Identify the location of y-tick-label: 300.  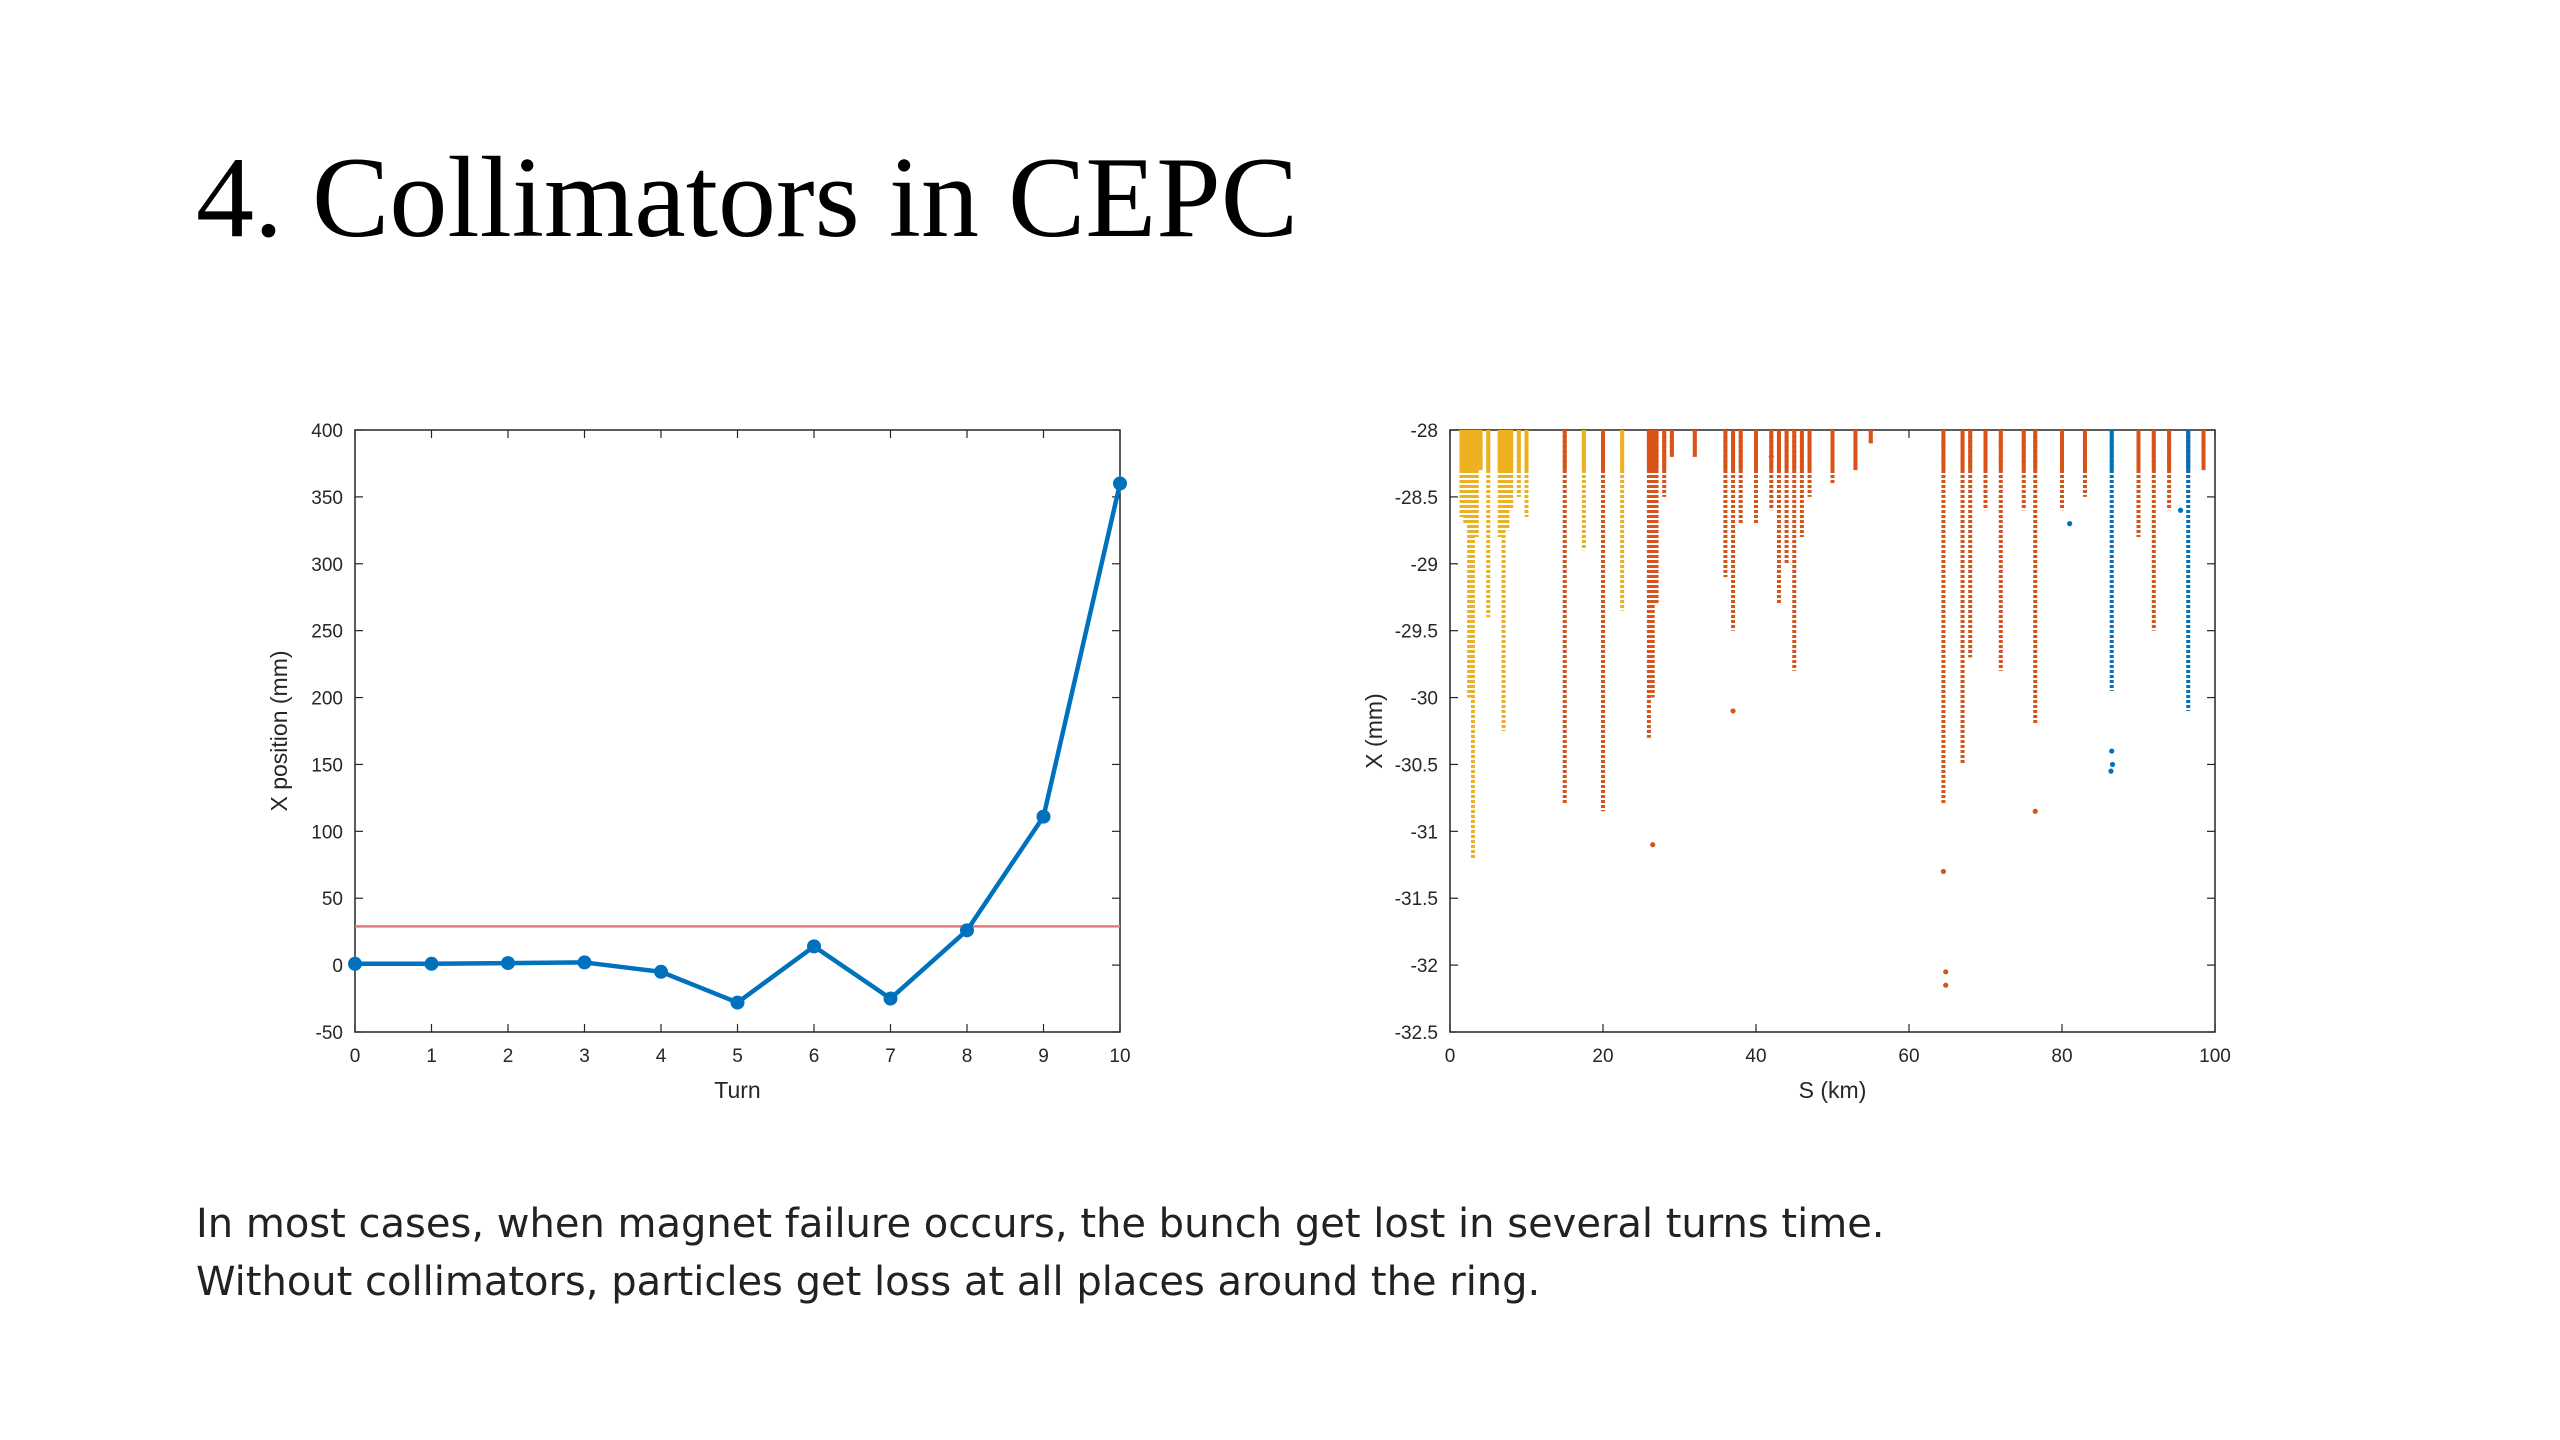
(327, 565).